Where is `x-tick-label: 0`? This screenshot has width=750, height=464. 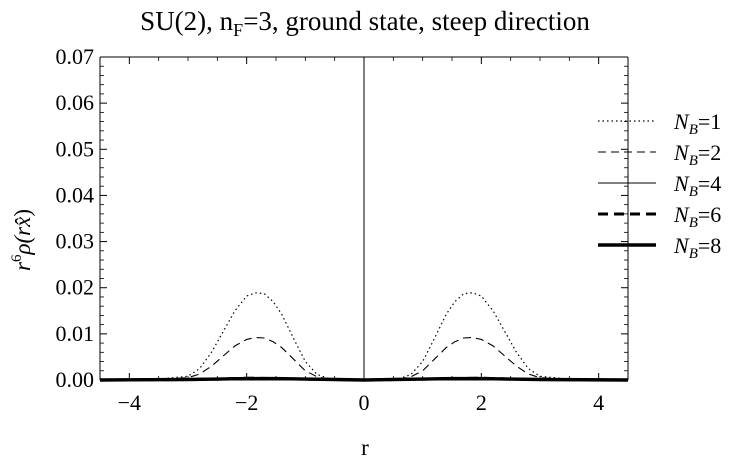
x-tick-label: 0 is located at coordinates (364, 402).